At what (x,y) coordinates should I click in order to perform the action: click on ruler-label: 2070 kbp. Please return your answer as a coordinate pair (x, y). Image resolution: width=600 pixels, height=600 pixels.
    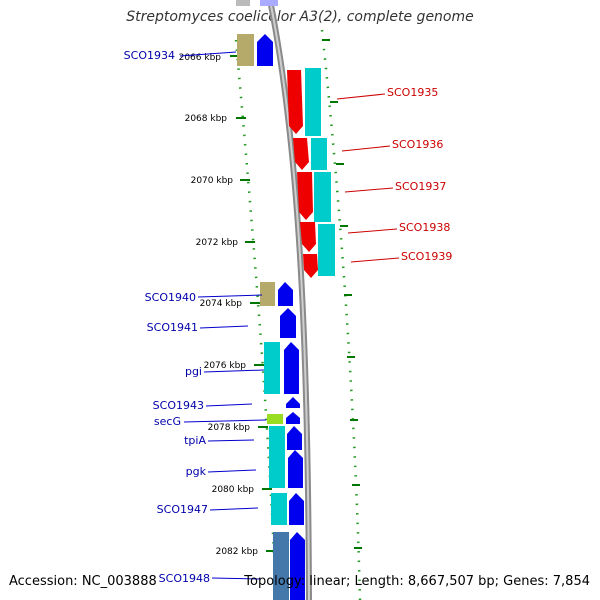
    Looking at the image, I should click on (212, 181).